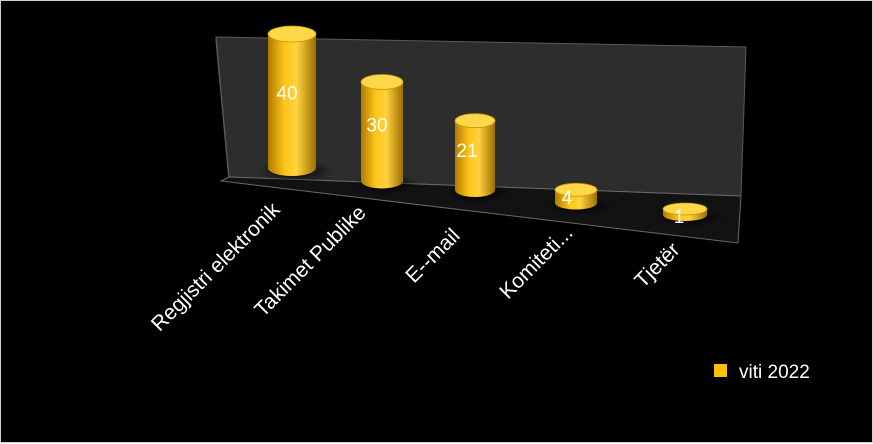 The width and height of the screenshot is (873, 444). Describe the element at coordinates (657, 265) in the screenshot. I see `x-tick-label: Tjetër` at that location.